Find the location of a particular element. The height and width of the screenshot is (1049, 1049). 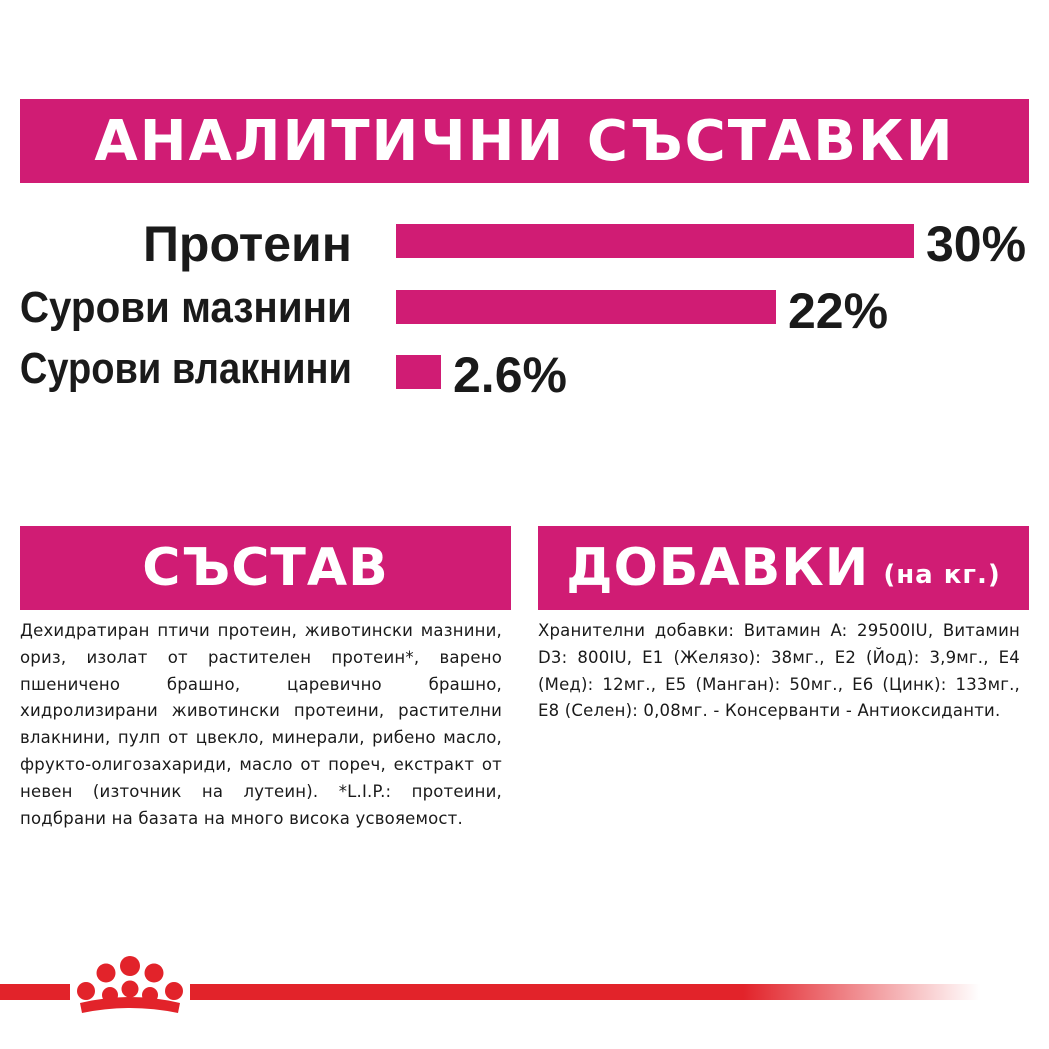

footer-line-left is located at coordinates (35, 992).